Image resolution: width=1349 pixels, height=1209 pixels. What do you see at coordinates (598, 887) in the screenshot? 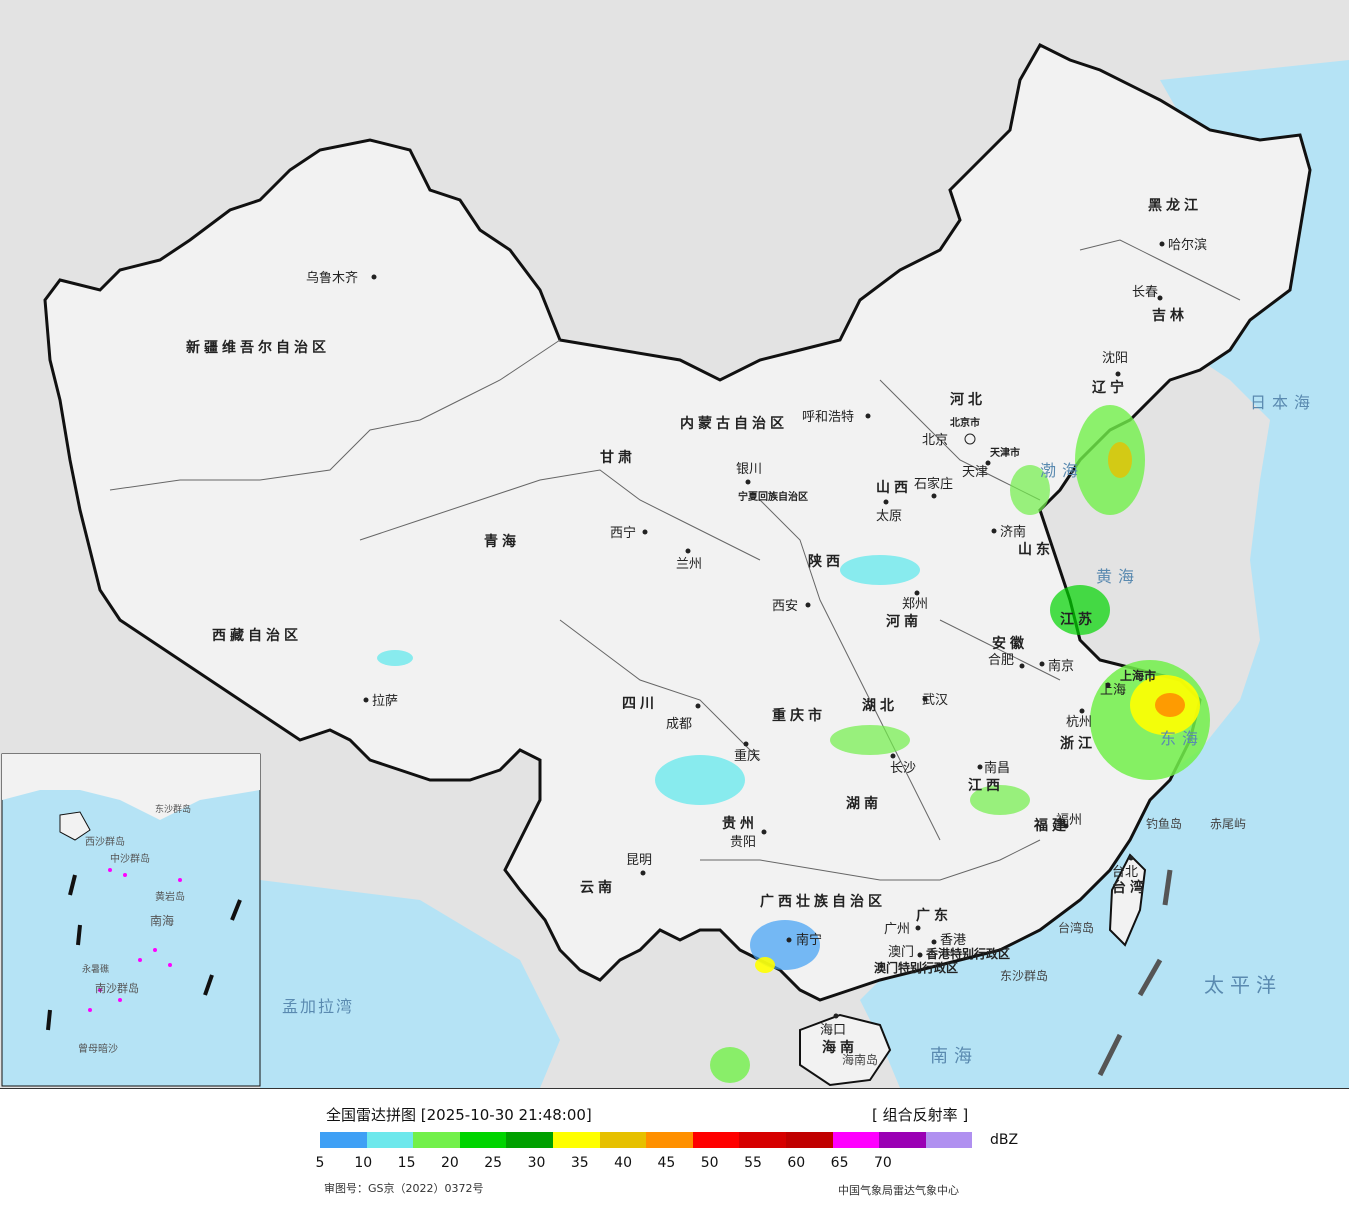
I see `label-yunnan: 云南` at bounding box center [598, 887].